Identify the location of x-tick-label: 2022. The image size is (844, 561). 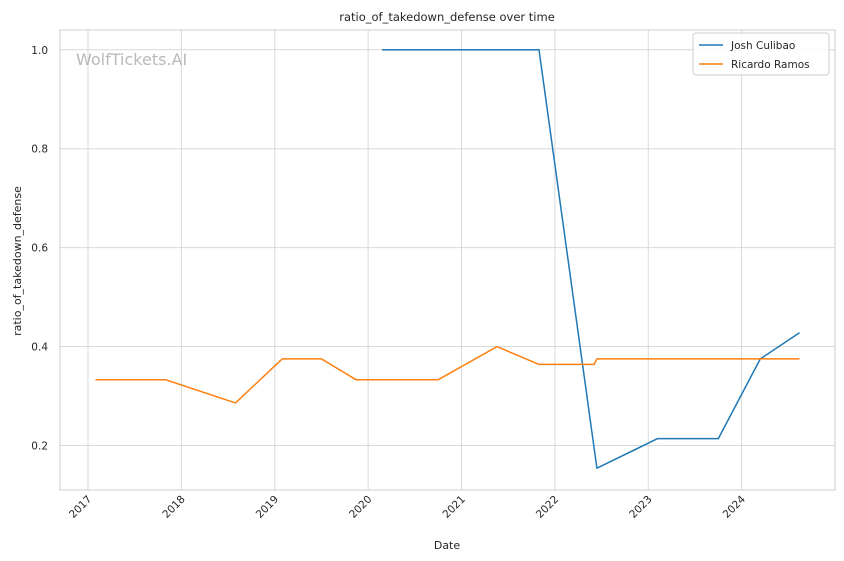
(547, 506).